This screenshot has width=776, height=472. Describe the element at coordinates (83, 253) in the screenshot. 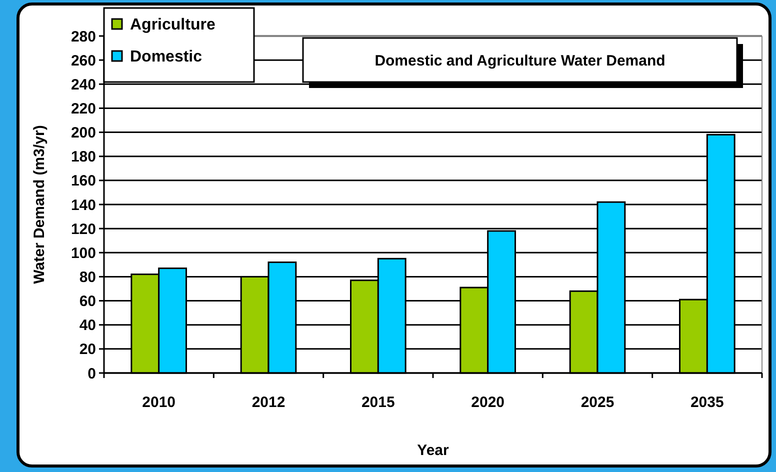

I see `y-tick-label: 100` at that location.